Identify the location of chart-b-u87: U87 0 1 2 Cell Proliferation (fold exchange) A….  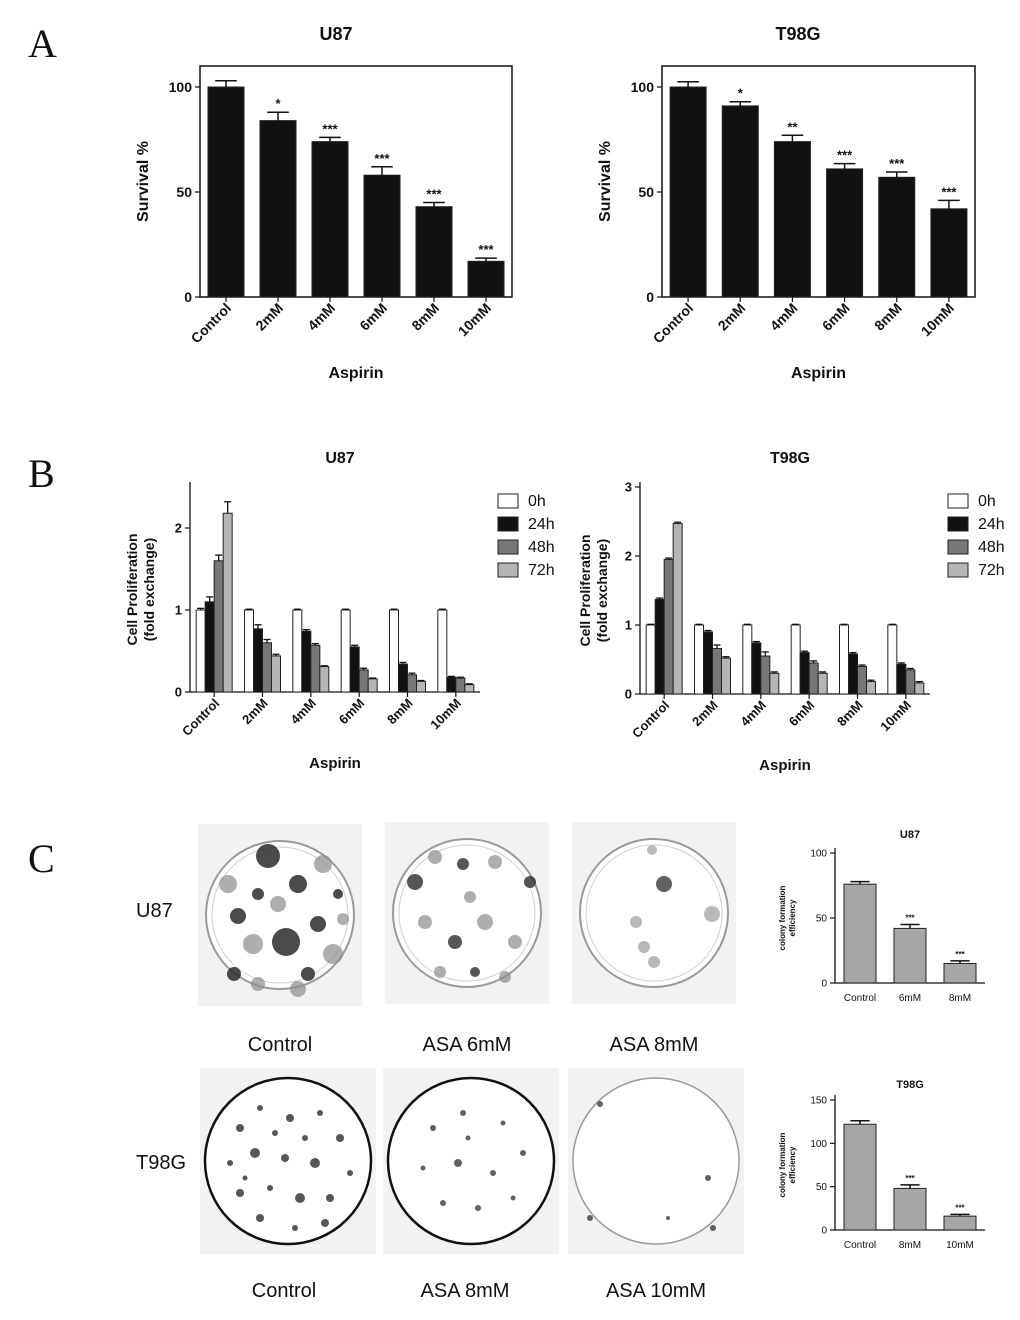
(339, 611).